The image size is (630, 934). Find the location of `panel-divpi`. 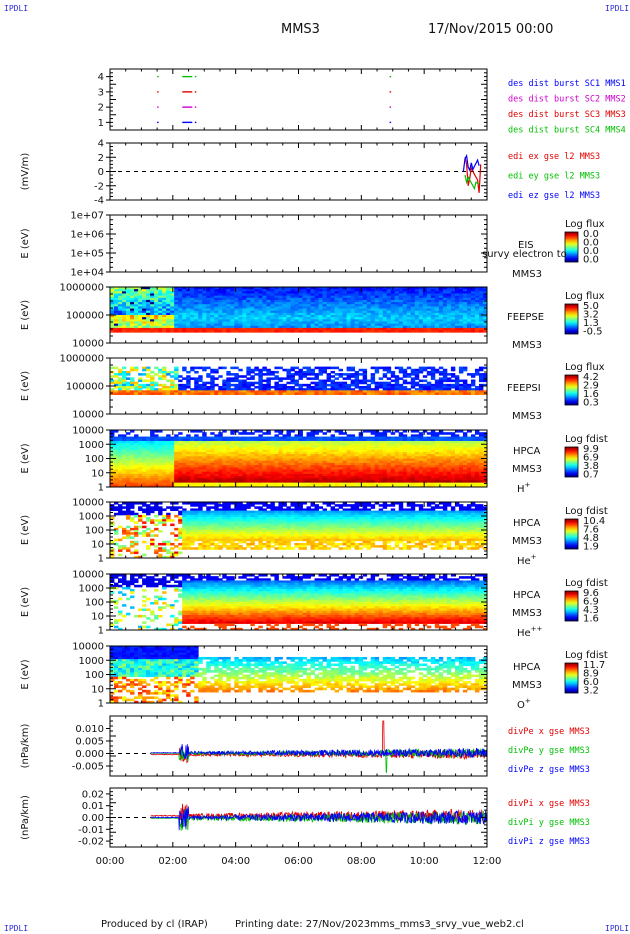

panel-divpi is located at coordinates (299, 817).